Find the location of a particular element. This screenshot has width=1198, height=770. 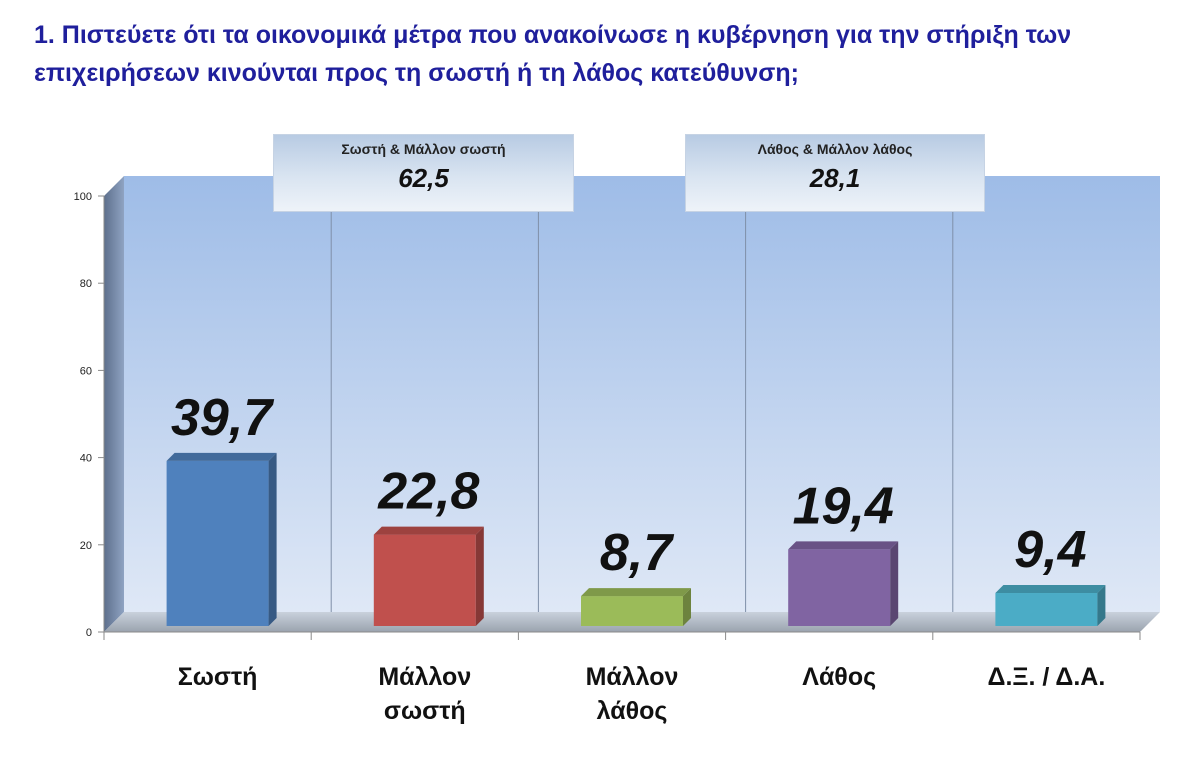

side-wall is located at coordinates (114, 404).